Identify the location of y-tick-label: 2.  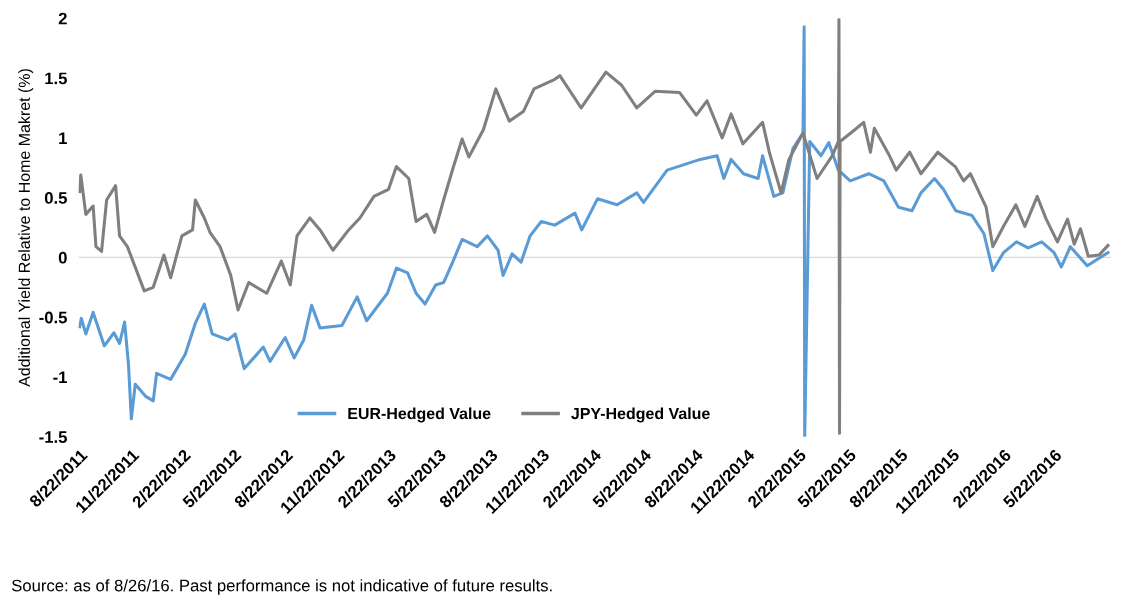
(62, 18).